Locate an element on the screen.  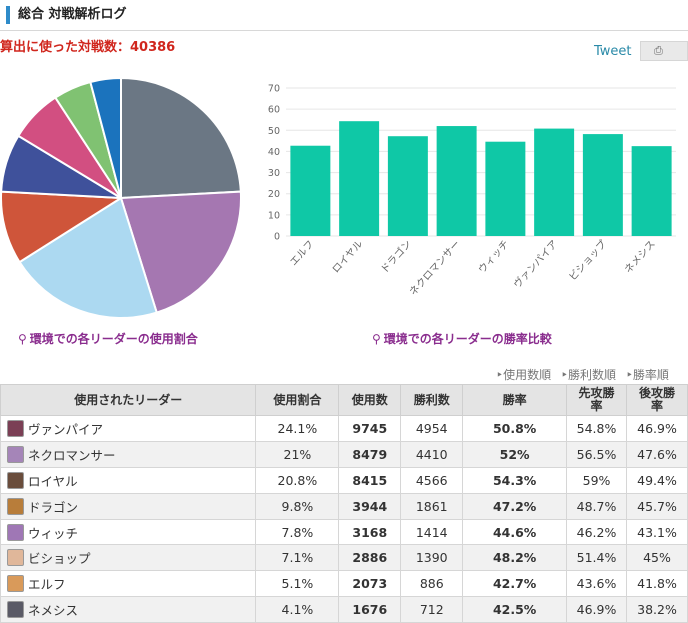
total-battles-label: 算出に使った対戦数：40386 is located at coordinates (88, 47).